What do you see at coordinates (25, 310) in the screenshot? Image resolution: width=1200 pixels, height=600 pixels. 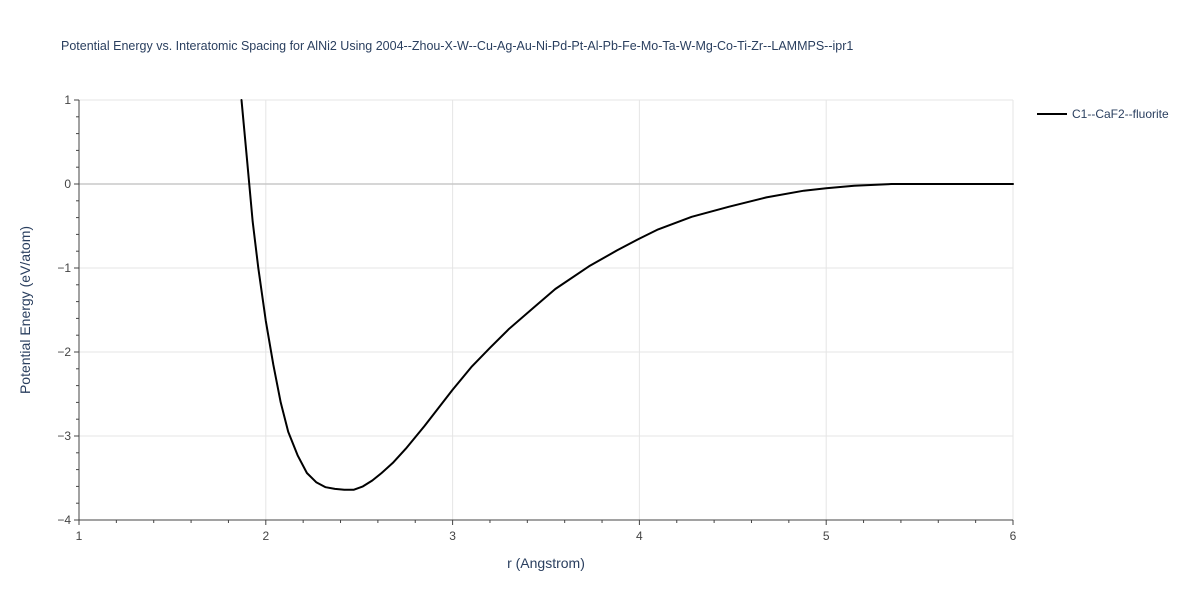 I see `y-axis-title: Potential Energy (eV/atom)` at bounding box center [25, 310].